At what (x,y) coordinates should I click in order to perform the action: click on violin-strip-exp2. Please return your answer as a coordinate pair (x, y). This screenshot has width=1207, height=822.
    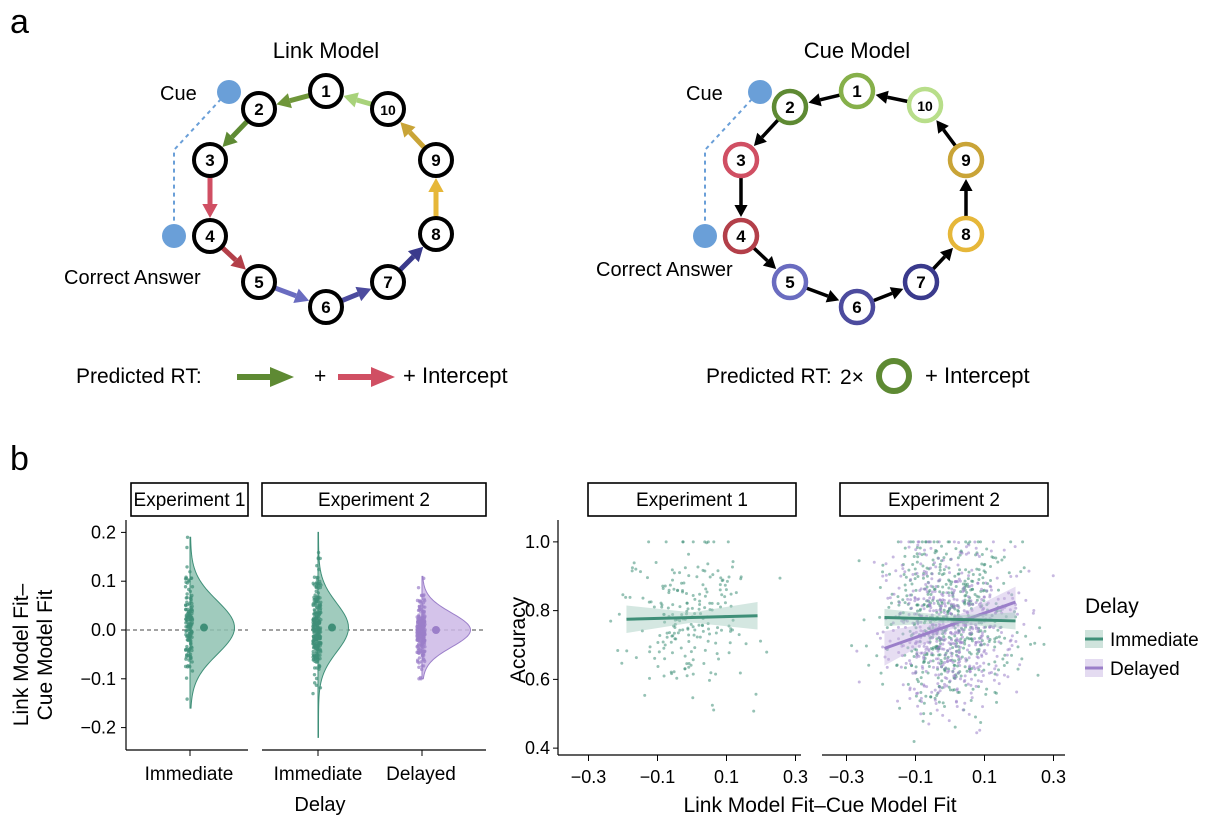
    Looking at the image, I should click on (374, 499).